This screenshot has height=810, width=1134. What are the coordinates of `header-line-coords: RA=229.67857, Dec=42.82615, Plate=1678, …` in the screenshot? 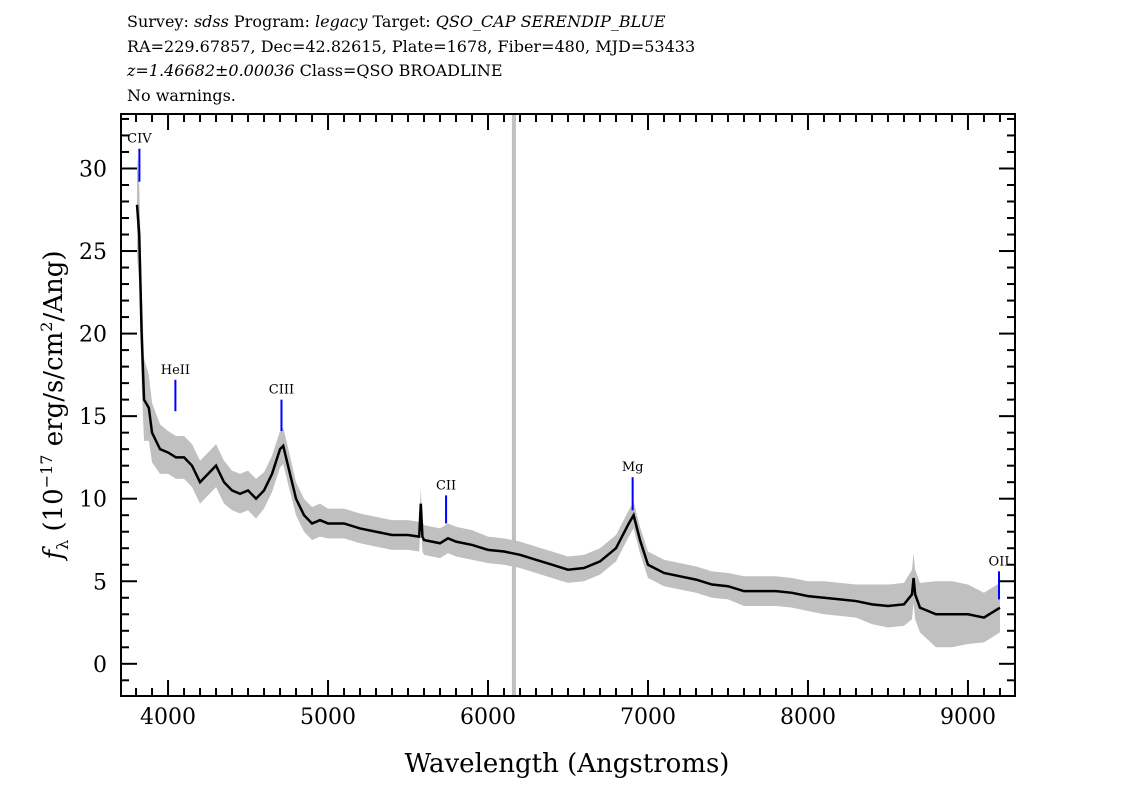 It's located at (411, 46).